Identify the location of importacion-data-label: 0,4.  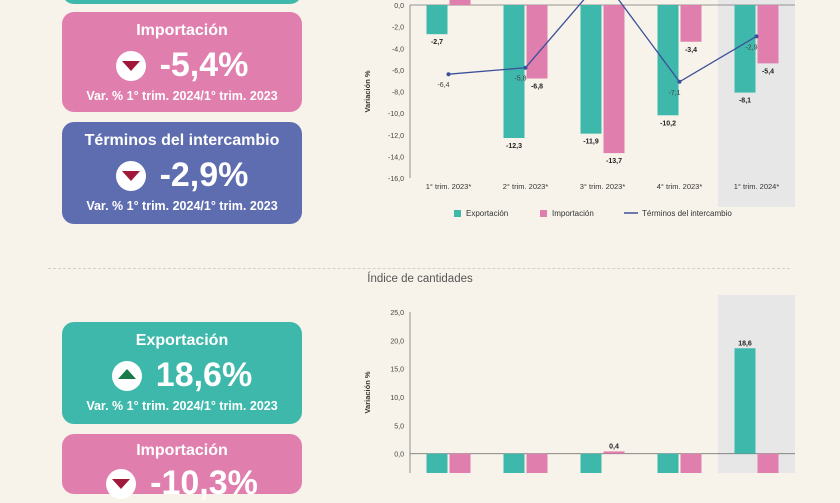
(614, 446).